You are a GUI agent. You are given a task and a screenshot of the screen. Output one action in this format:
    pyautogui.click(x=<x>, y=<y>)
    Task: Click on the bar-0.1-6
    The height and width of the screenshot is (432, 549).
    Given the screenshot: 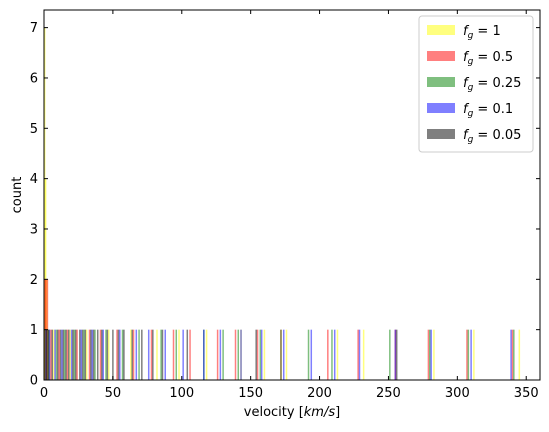 What is the action you would take?
    pyautogui.click(x=92, y=354)
    